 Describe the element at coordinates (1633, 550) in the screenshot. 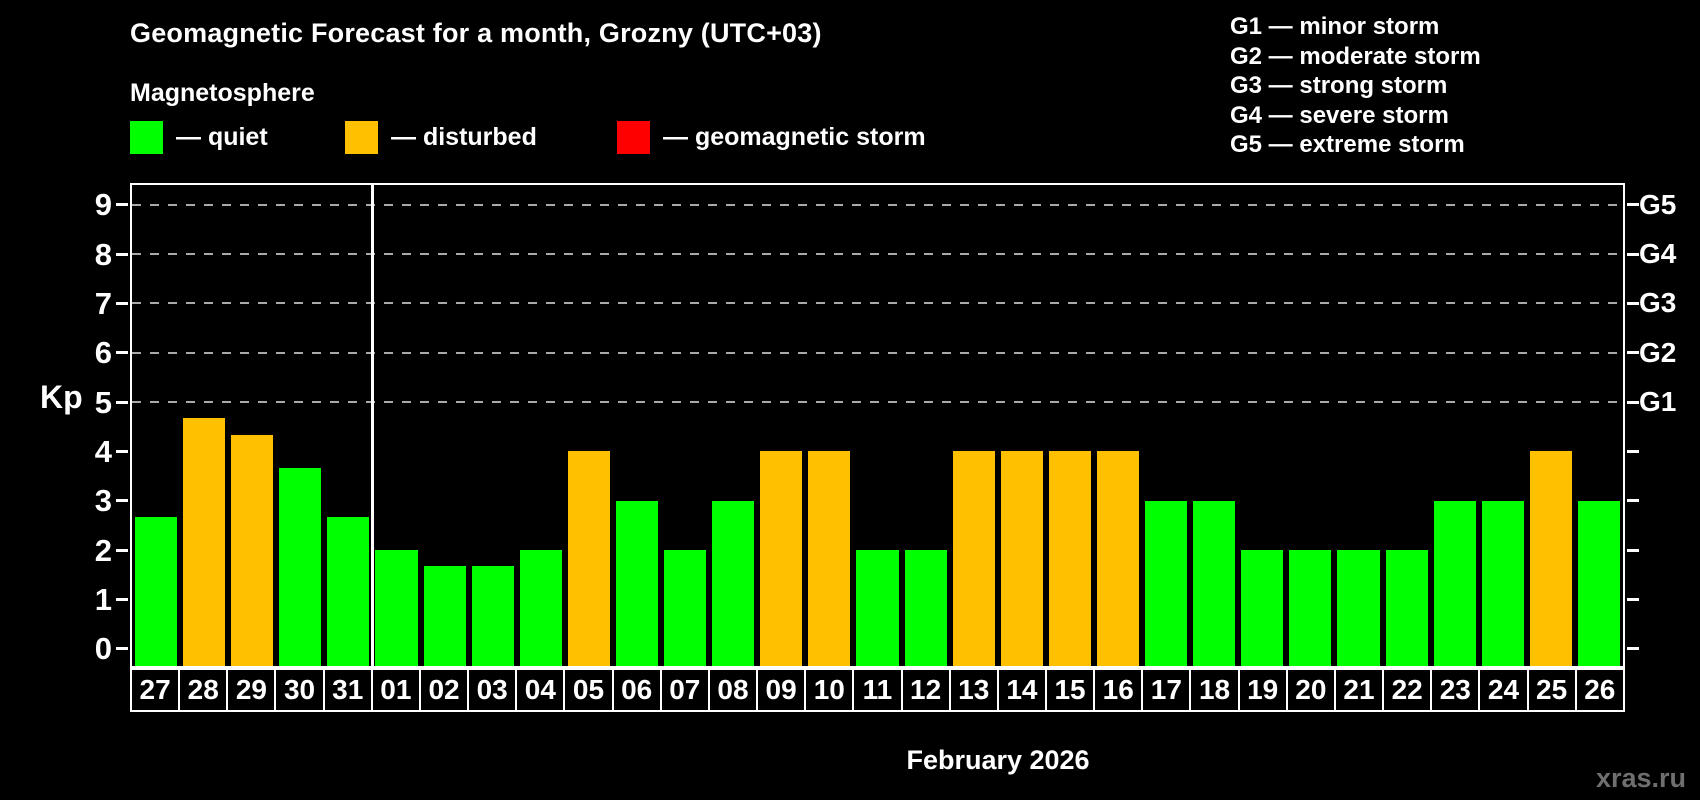

I see `right-tick-kp2` at that location.